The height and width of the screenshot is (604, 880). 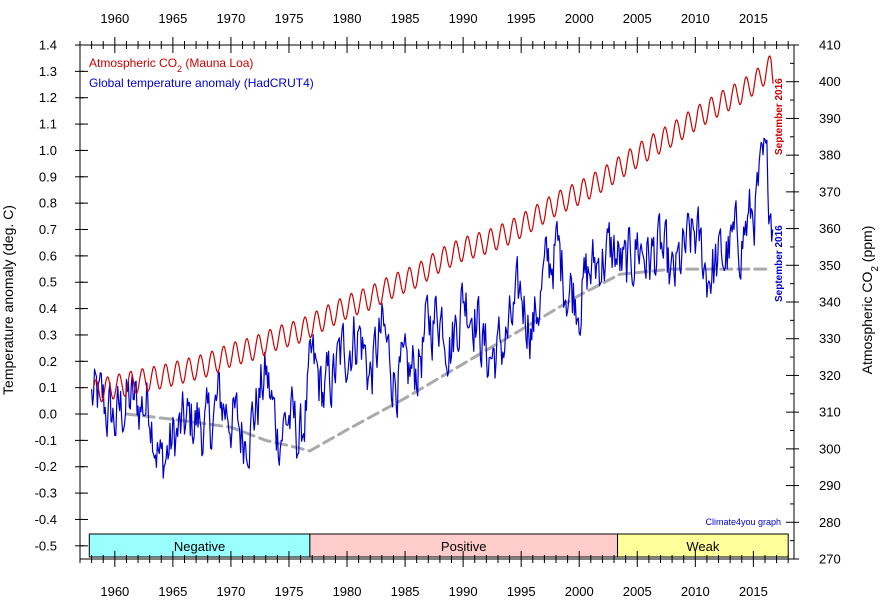 I want to click on y-right-tick-label: 330, so click(x=830, y=338).